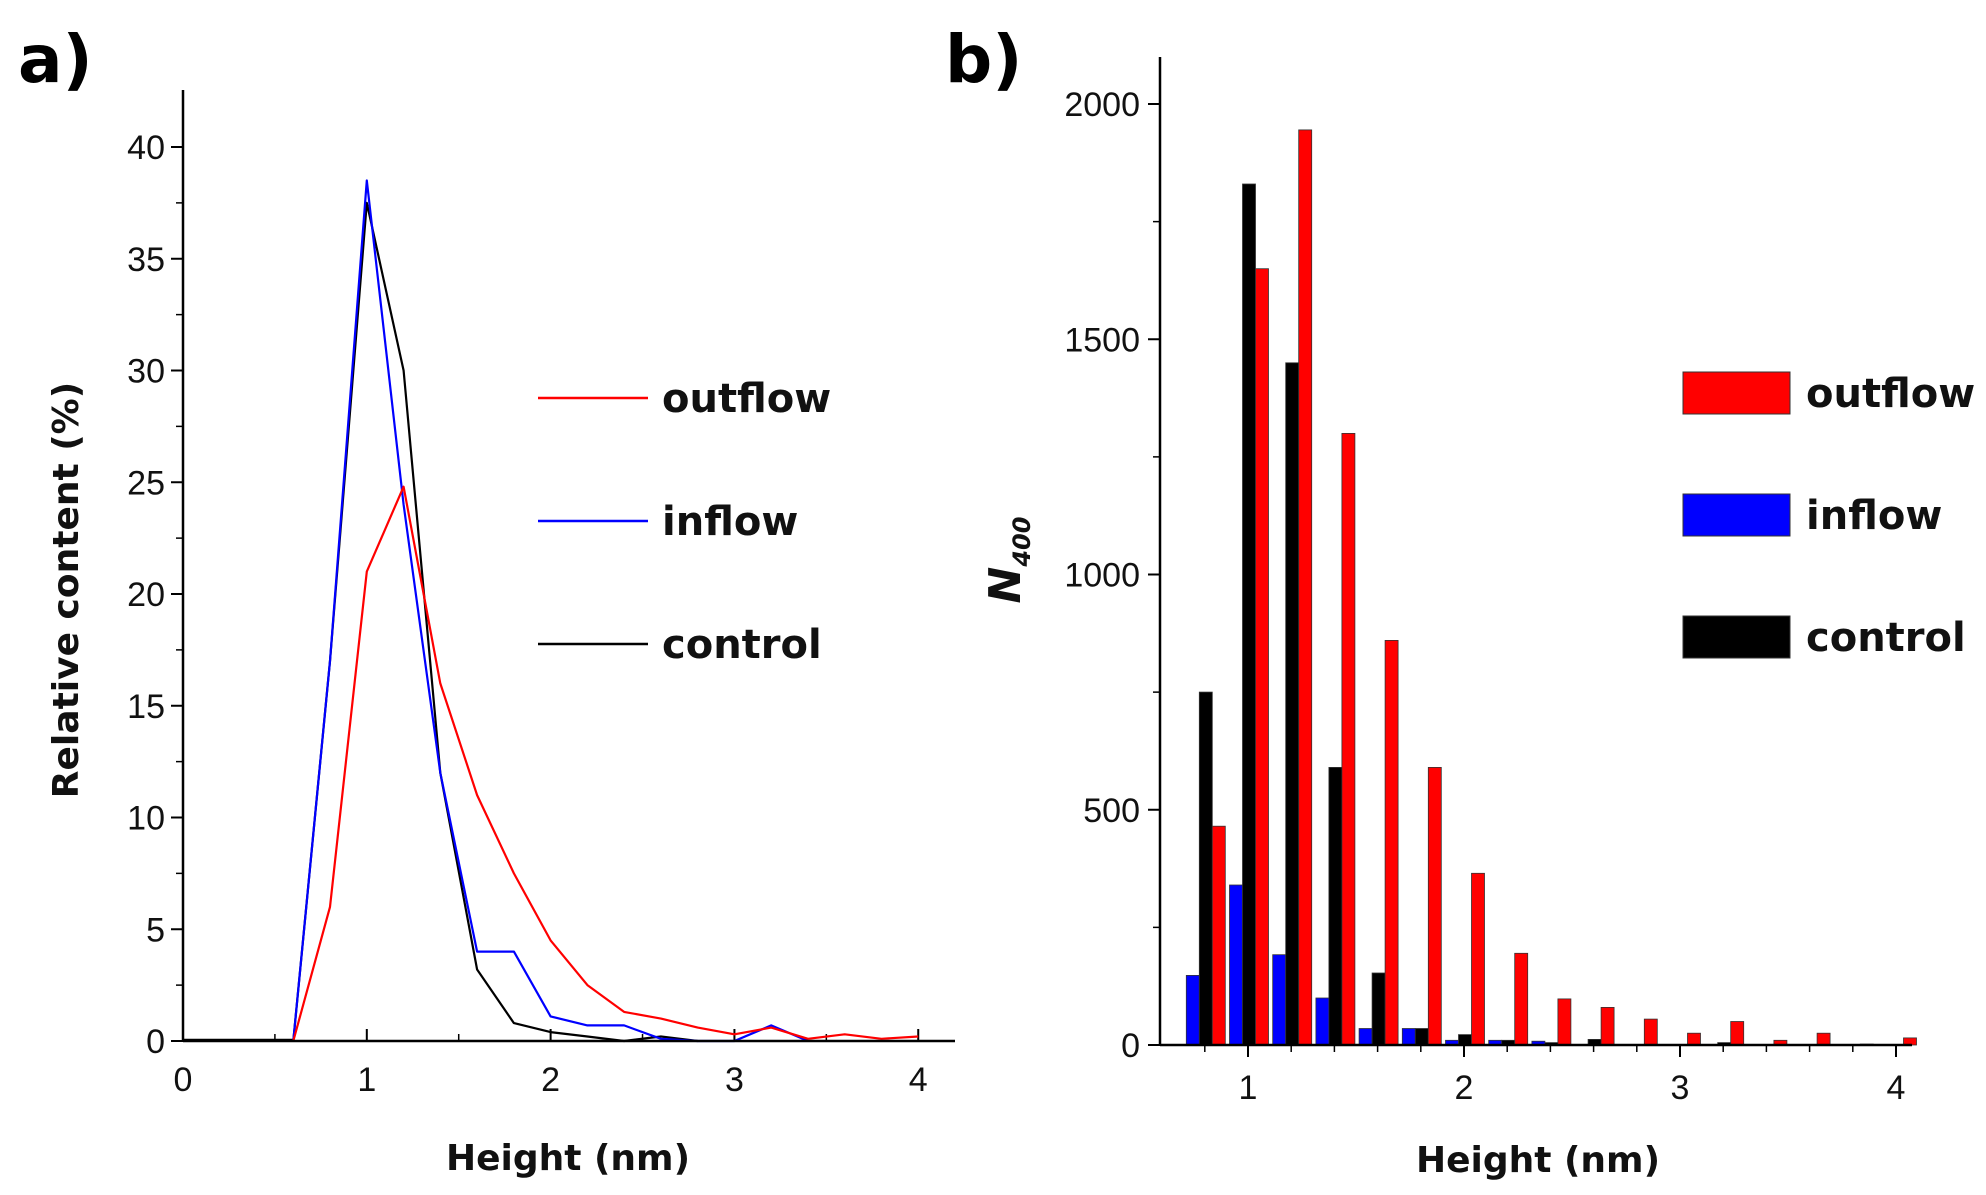 The width and height of the screenshot is (1986, 1195). Describe the element at coordinates (1464, 1088) in the screenshot. I see `panel-b-x-tick-label: 2` at that location.